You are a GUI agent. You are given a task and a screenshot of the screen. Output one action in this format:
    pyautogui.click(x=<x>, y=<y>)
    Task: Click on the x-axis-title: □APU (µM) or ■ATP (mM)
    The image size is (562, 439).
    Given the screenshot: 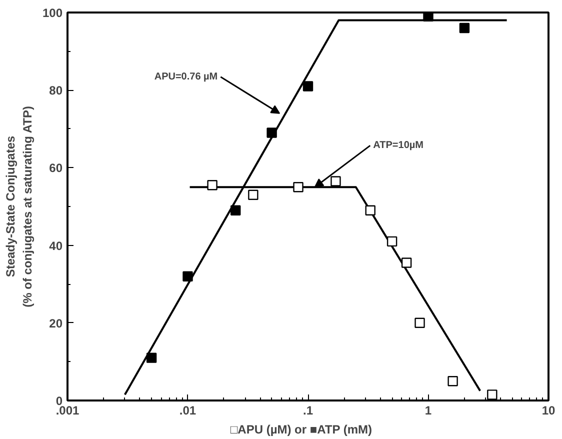 What is the action you would take?
    pyautogui.click(x=301, y=429)
    